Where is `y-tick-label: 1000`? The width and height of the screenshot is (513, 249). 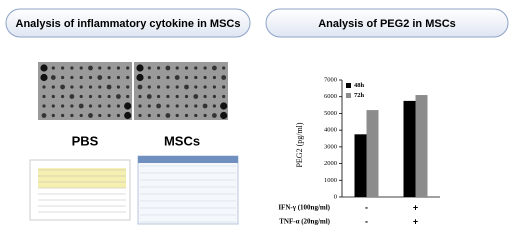
y-tick-label: 1000 is located at coordinates (330, 180).